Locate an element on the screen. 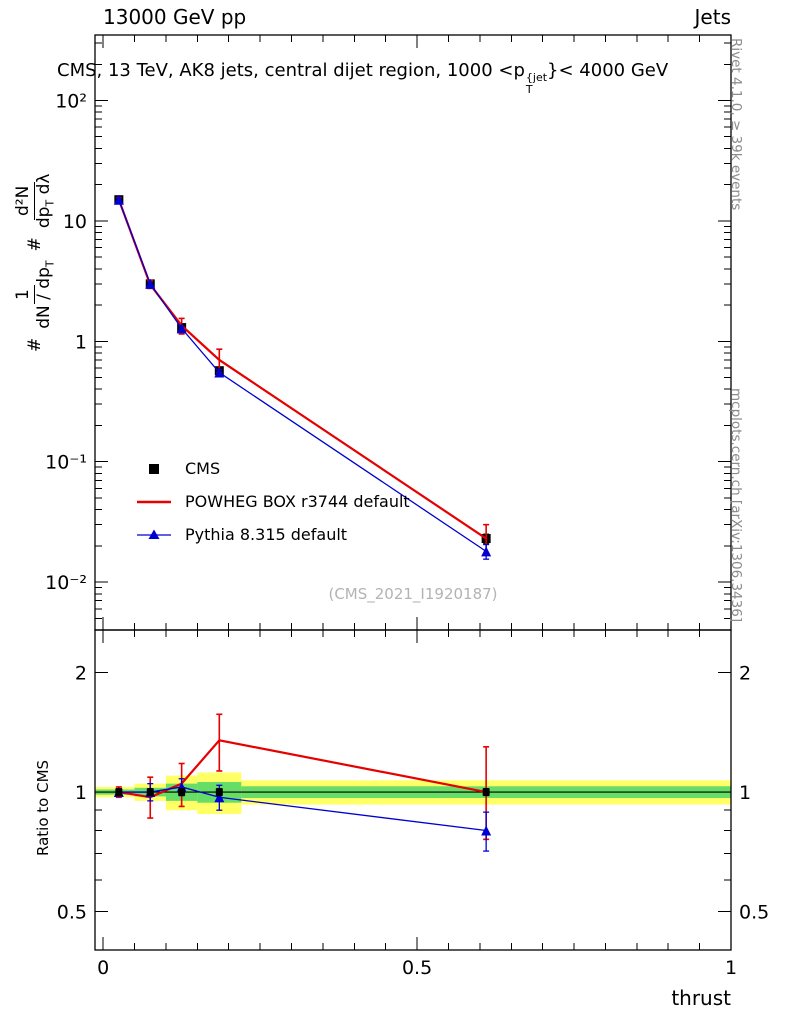 Image resolution: width=786 pixels, height=1024 pixels. ylabel-hash-1: # is located at coordinates (35, 344).